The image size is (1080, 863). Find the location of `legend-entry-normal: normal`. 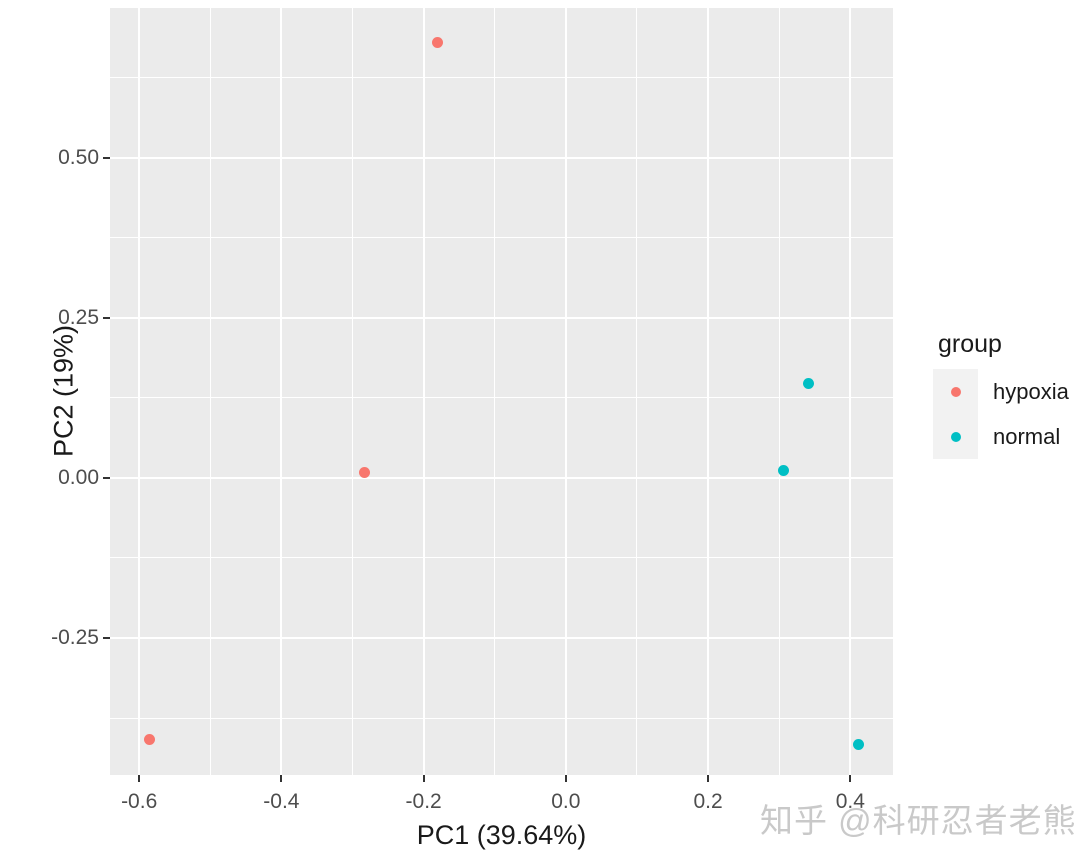

legend-entry-normal: normal is located at coordinates (1001, 436).